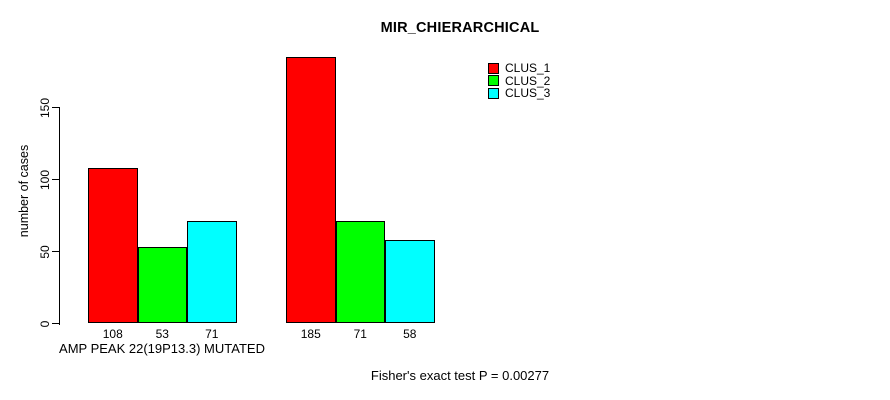 The height and width of the screenshot is (400, 890). I want to click on bar-value-label: 108, so click(112, 334).